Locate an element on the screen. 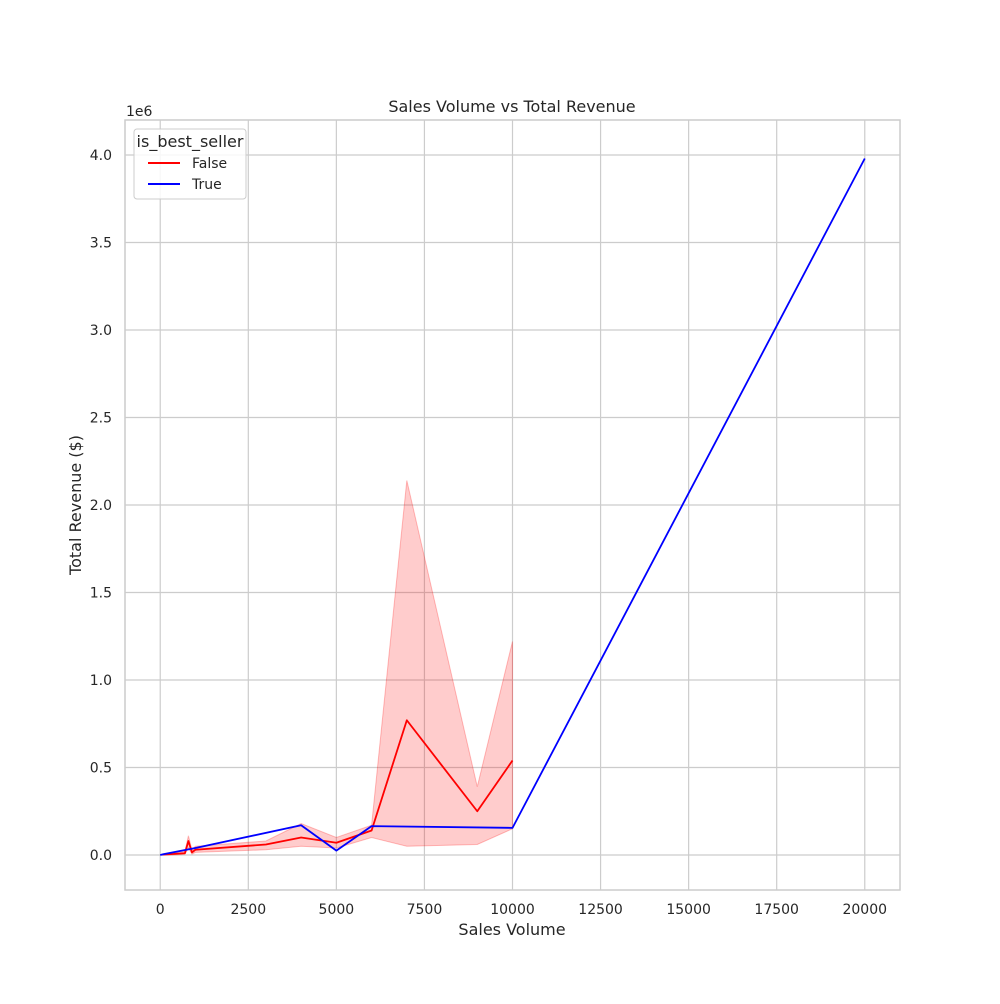  y-tick-label: 0.0 is located at coordinates (101, 856).